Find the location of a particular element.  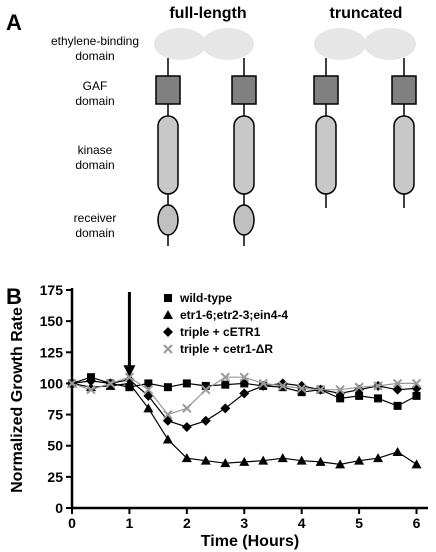

y-tick-label: 150 is located at coordinates (52, 321).